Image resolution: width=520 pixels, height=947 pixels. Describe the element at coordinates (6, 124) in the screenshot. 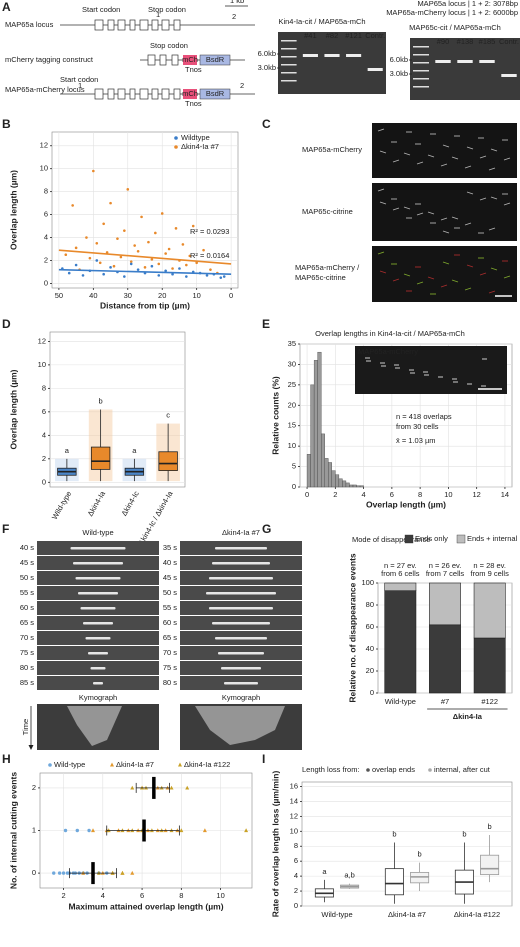

I see `panel-label: B` at that location.